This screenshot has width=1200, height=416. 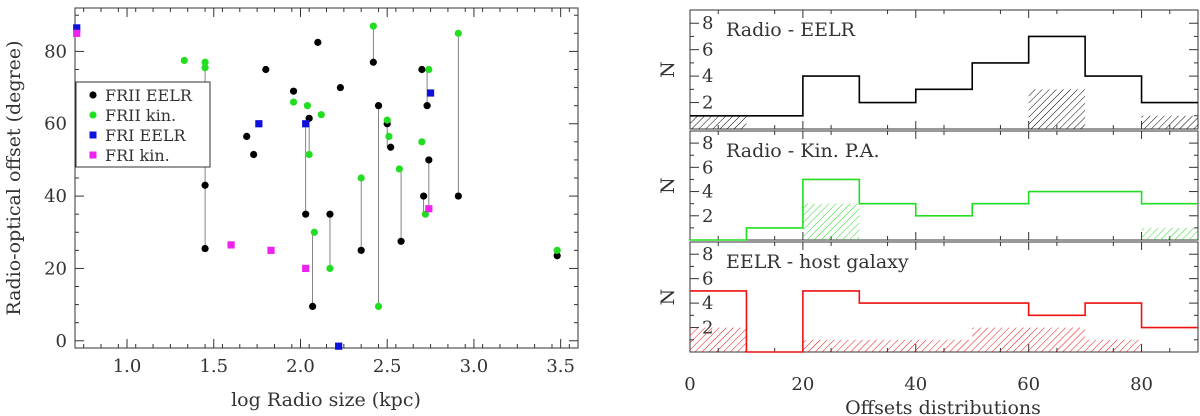 I want to click on histogram-x-ticks: 0 20 40 60 80, so click(x=918, y=384).